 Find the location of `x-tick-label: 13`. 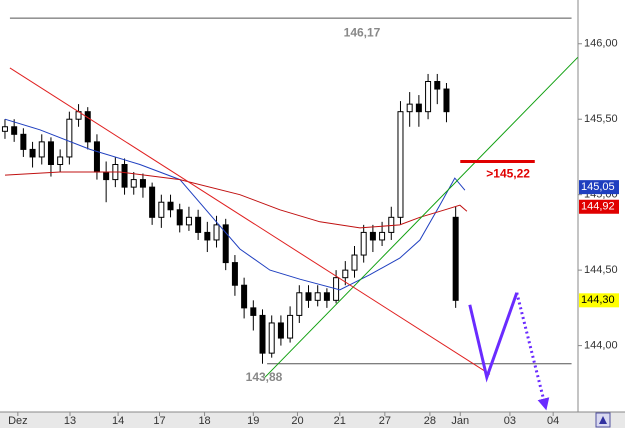

x-tick-label: 13 is located at coordinates (70, 421).